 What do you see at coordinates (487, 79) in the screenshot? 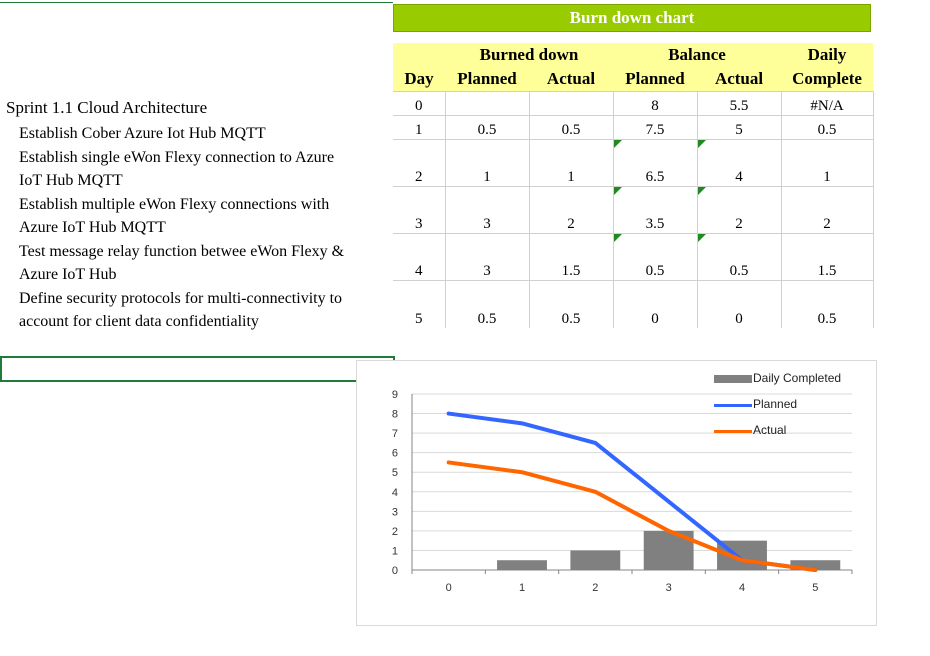
I see `header-burned-planned: Planned` at bounding box center [487, 79].